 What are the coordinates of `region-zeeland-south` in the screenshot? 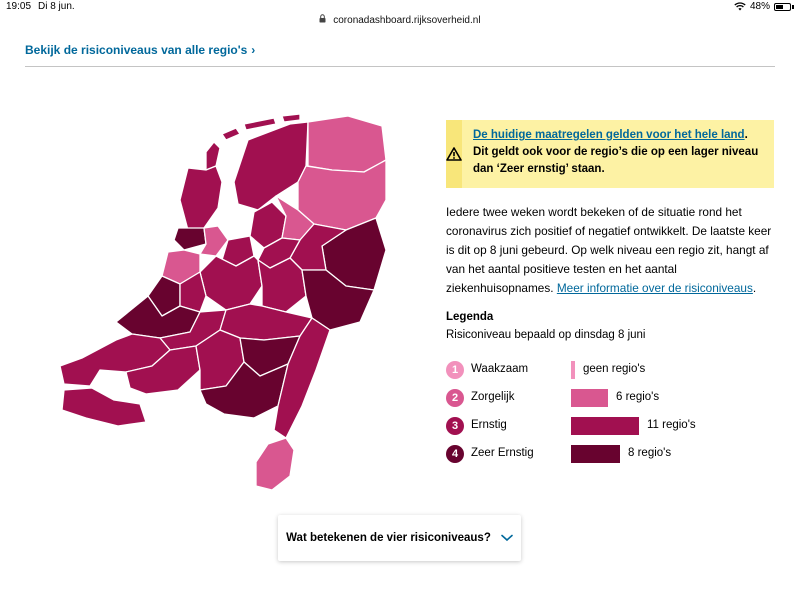 It's located at (104, 407).